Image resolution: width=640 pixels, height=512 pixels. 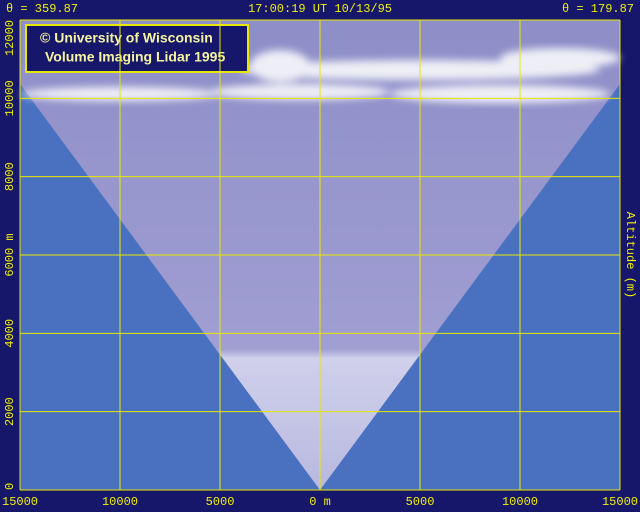 What do you see at coordinates (320, 75) in the screenshot?
I see `cloud-layer` at bounding box center [320, 75].